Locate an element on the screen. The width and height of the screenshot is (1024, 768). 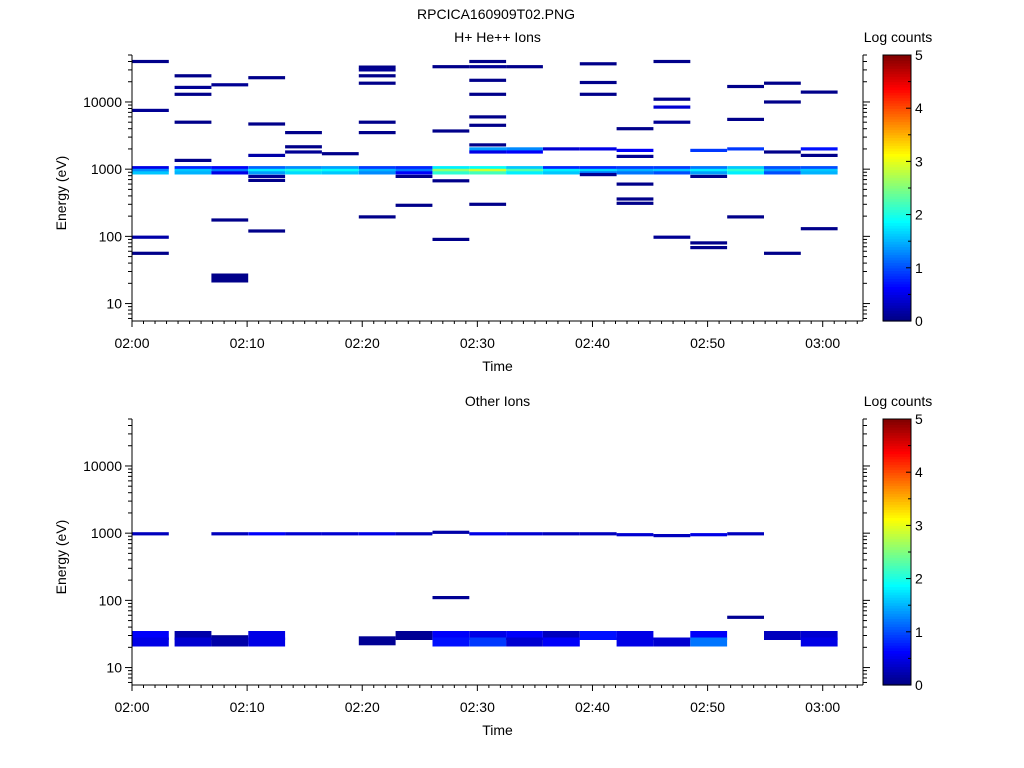
colorbar-tick-label: 4 is located at coordinates (919, 472).